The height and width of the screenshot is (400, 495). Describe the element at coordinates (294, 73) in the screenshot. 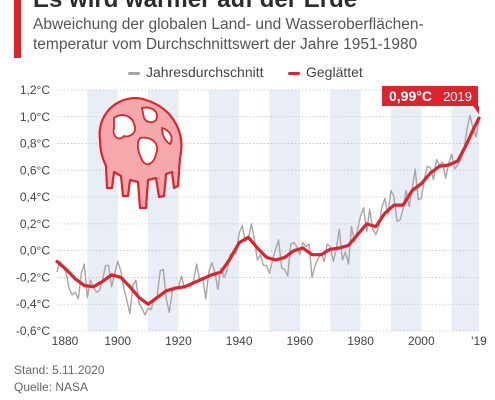

I see `legend-swatch-smoothed` at that location.